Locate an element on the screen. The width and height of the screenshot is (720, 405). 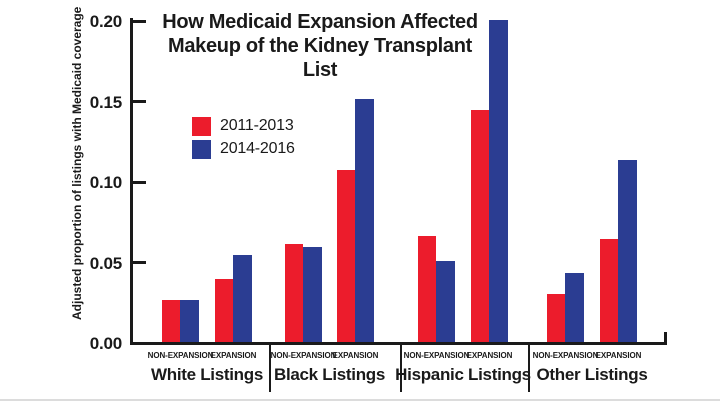
x-tick-label-black-listings-expansion: EXPANSION is located at coordinates (355, 355).